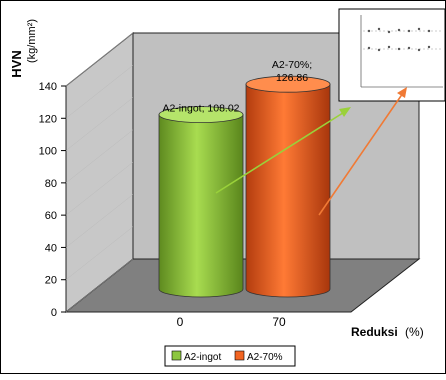 The image size is (446, 380). What do you see at coordinates (345, 112) in the screenshot?
I see `green-arrow-head` at bounding box center [345, 112].